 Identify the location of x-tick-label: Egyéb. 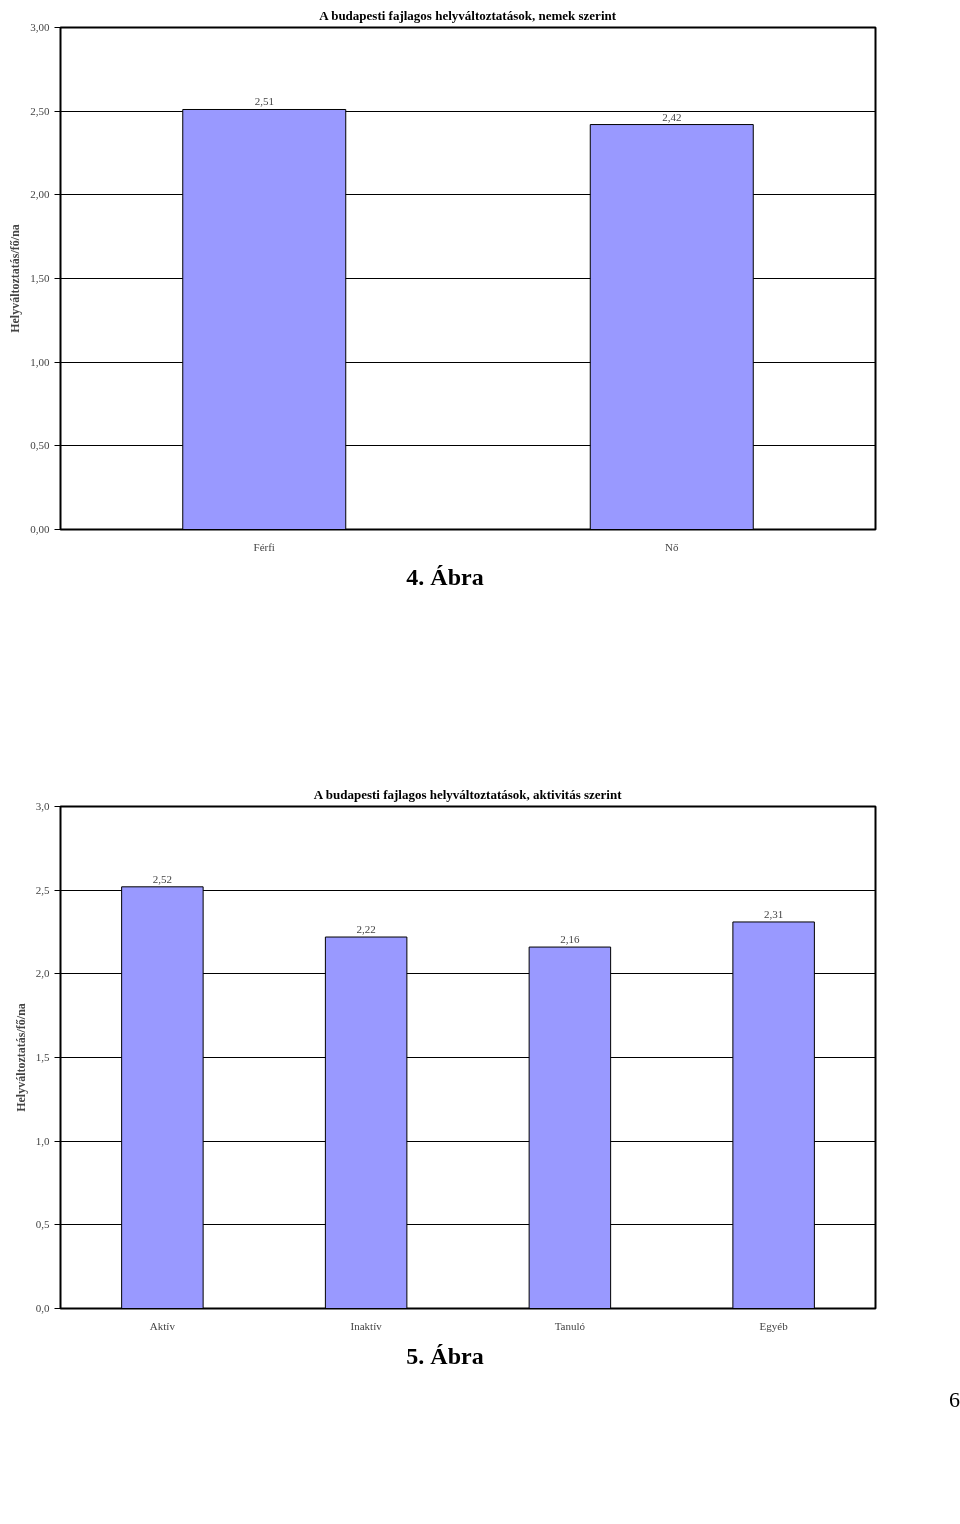
(774, 1325).